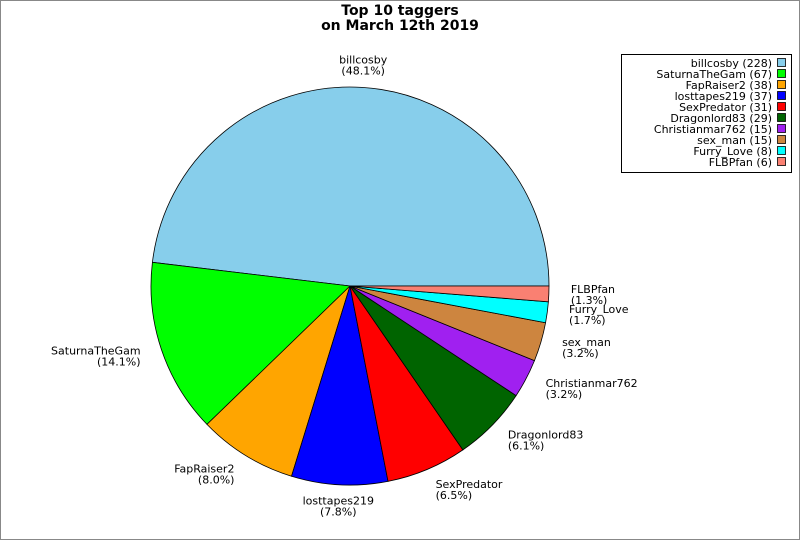 The image size is (800, 540). What do you see at coordinates (338, 501) in the screenshot?
I see `slice-label: losttapes219` at bounding box center [338, 501].